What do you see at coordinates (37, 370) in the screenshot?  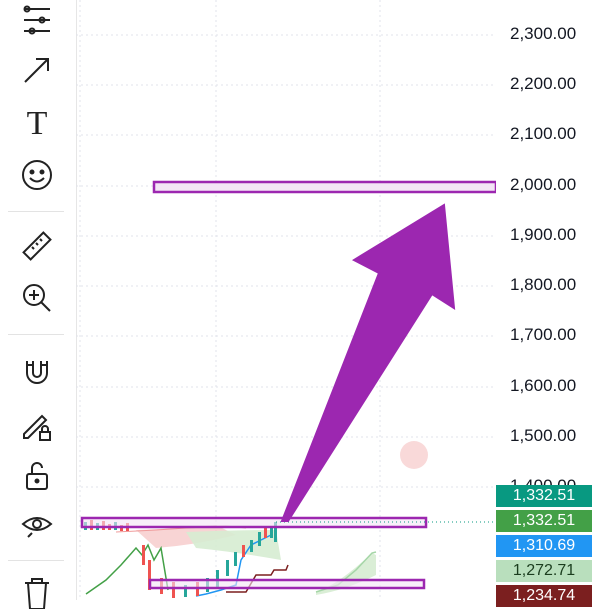 I see `magnet-icon` at bounding box center [37, 370].